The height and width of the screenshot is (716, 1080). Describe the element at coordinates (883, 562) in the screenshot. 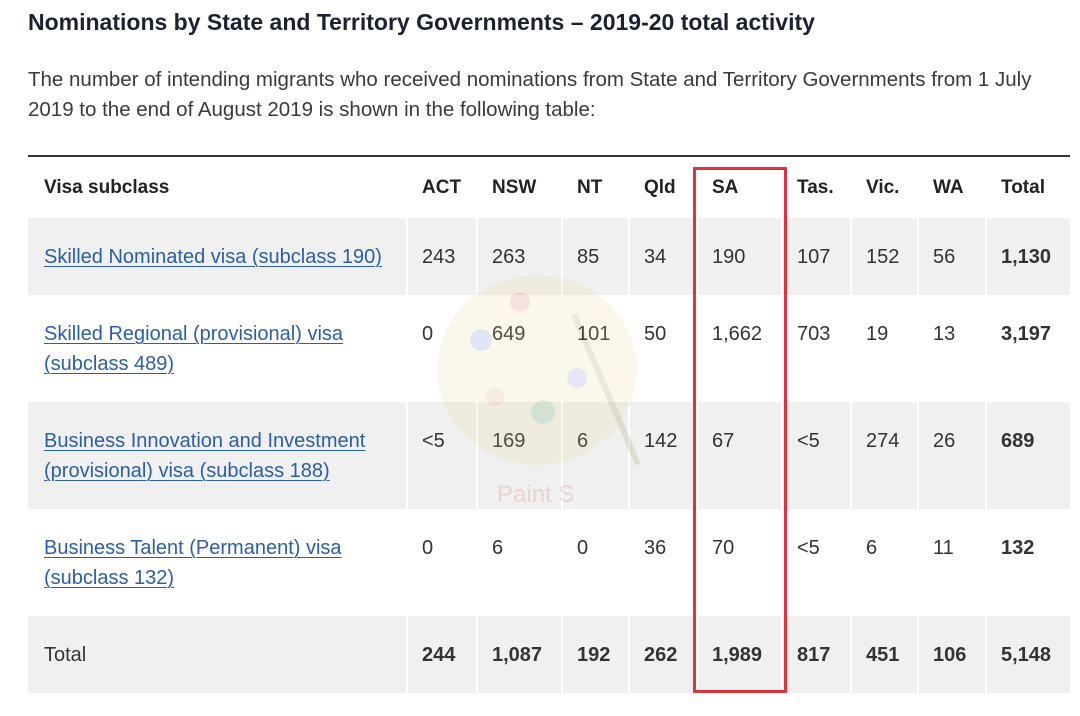

I see `cell-vic: 6` at that location.